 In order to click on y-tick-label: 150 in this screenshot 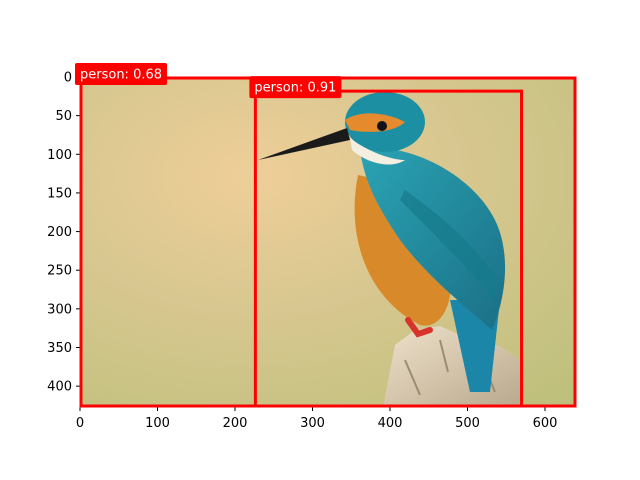, I will do `click(59, 193)`.